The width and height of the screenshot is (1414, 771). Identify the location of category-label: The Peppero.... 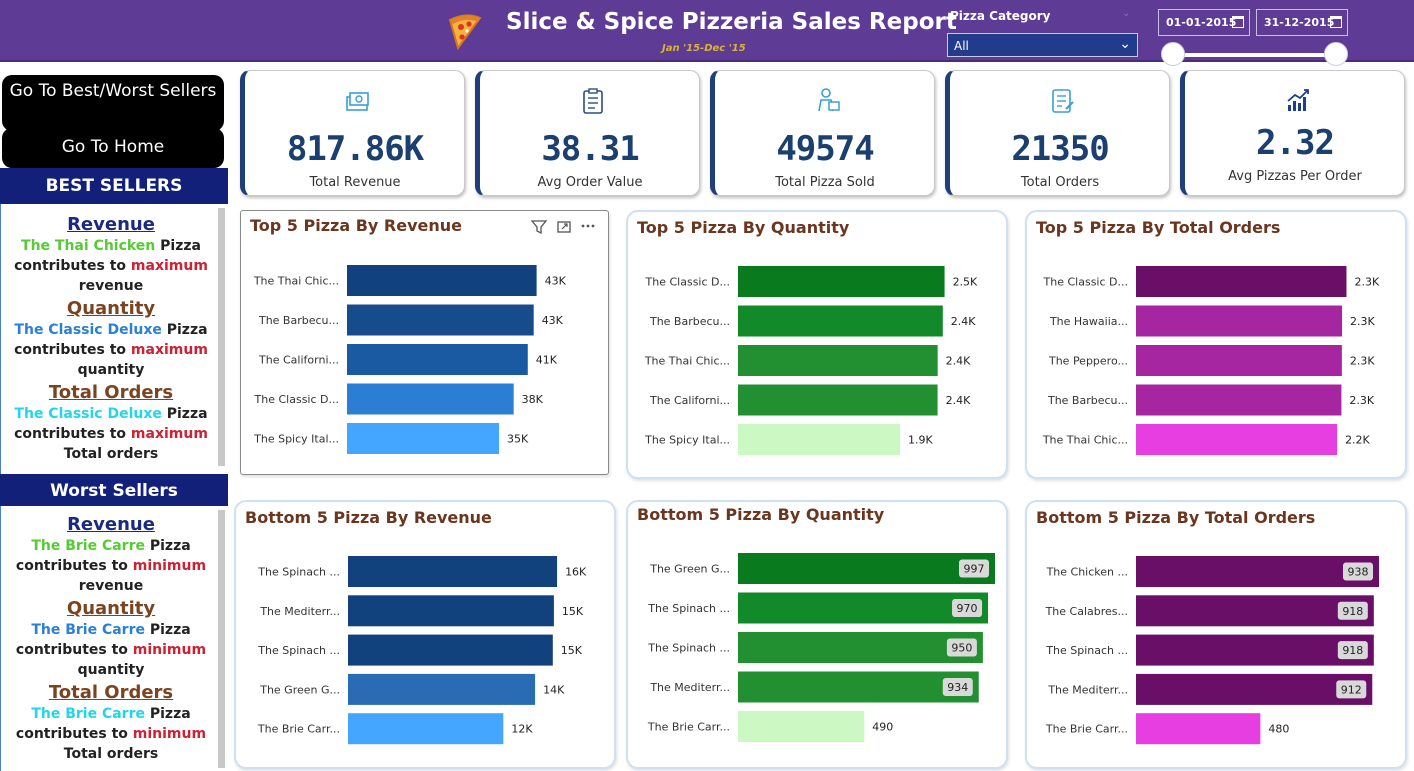
(1088, 361).